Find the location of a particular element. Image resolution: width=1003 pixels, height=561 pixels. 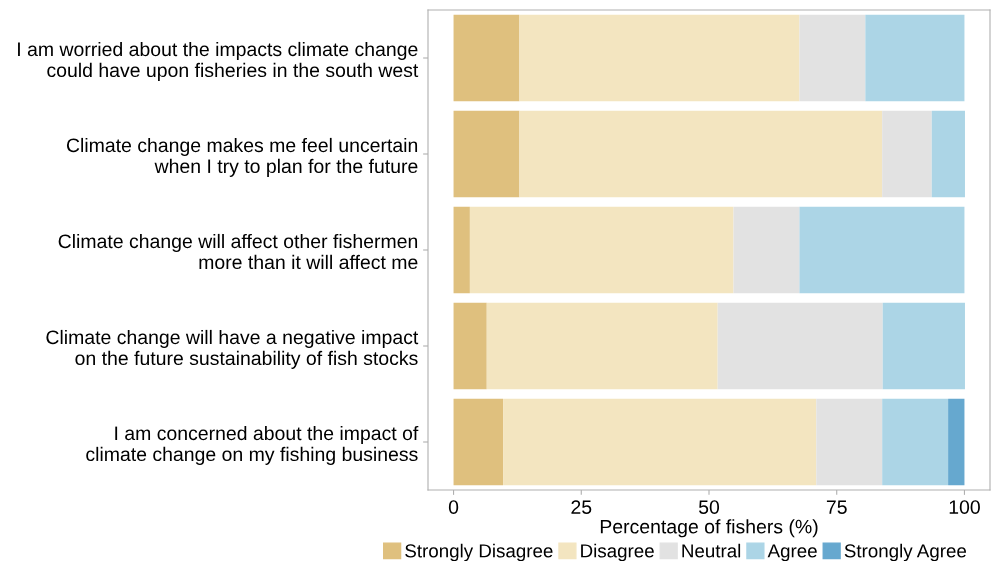

x-axis-title: Percentage of fishers (%) is located at coordinates (709, 528).